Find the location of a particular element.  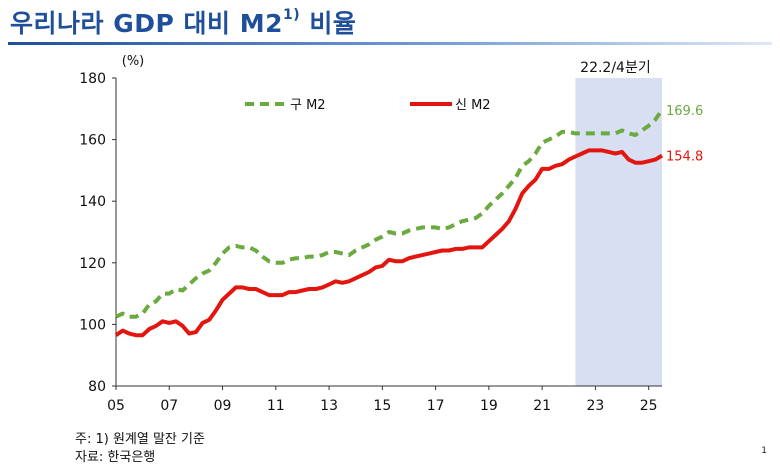

x-tick-label: 07 is located at coordinates (169, 406).